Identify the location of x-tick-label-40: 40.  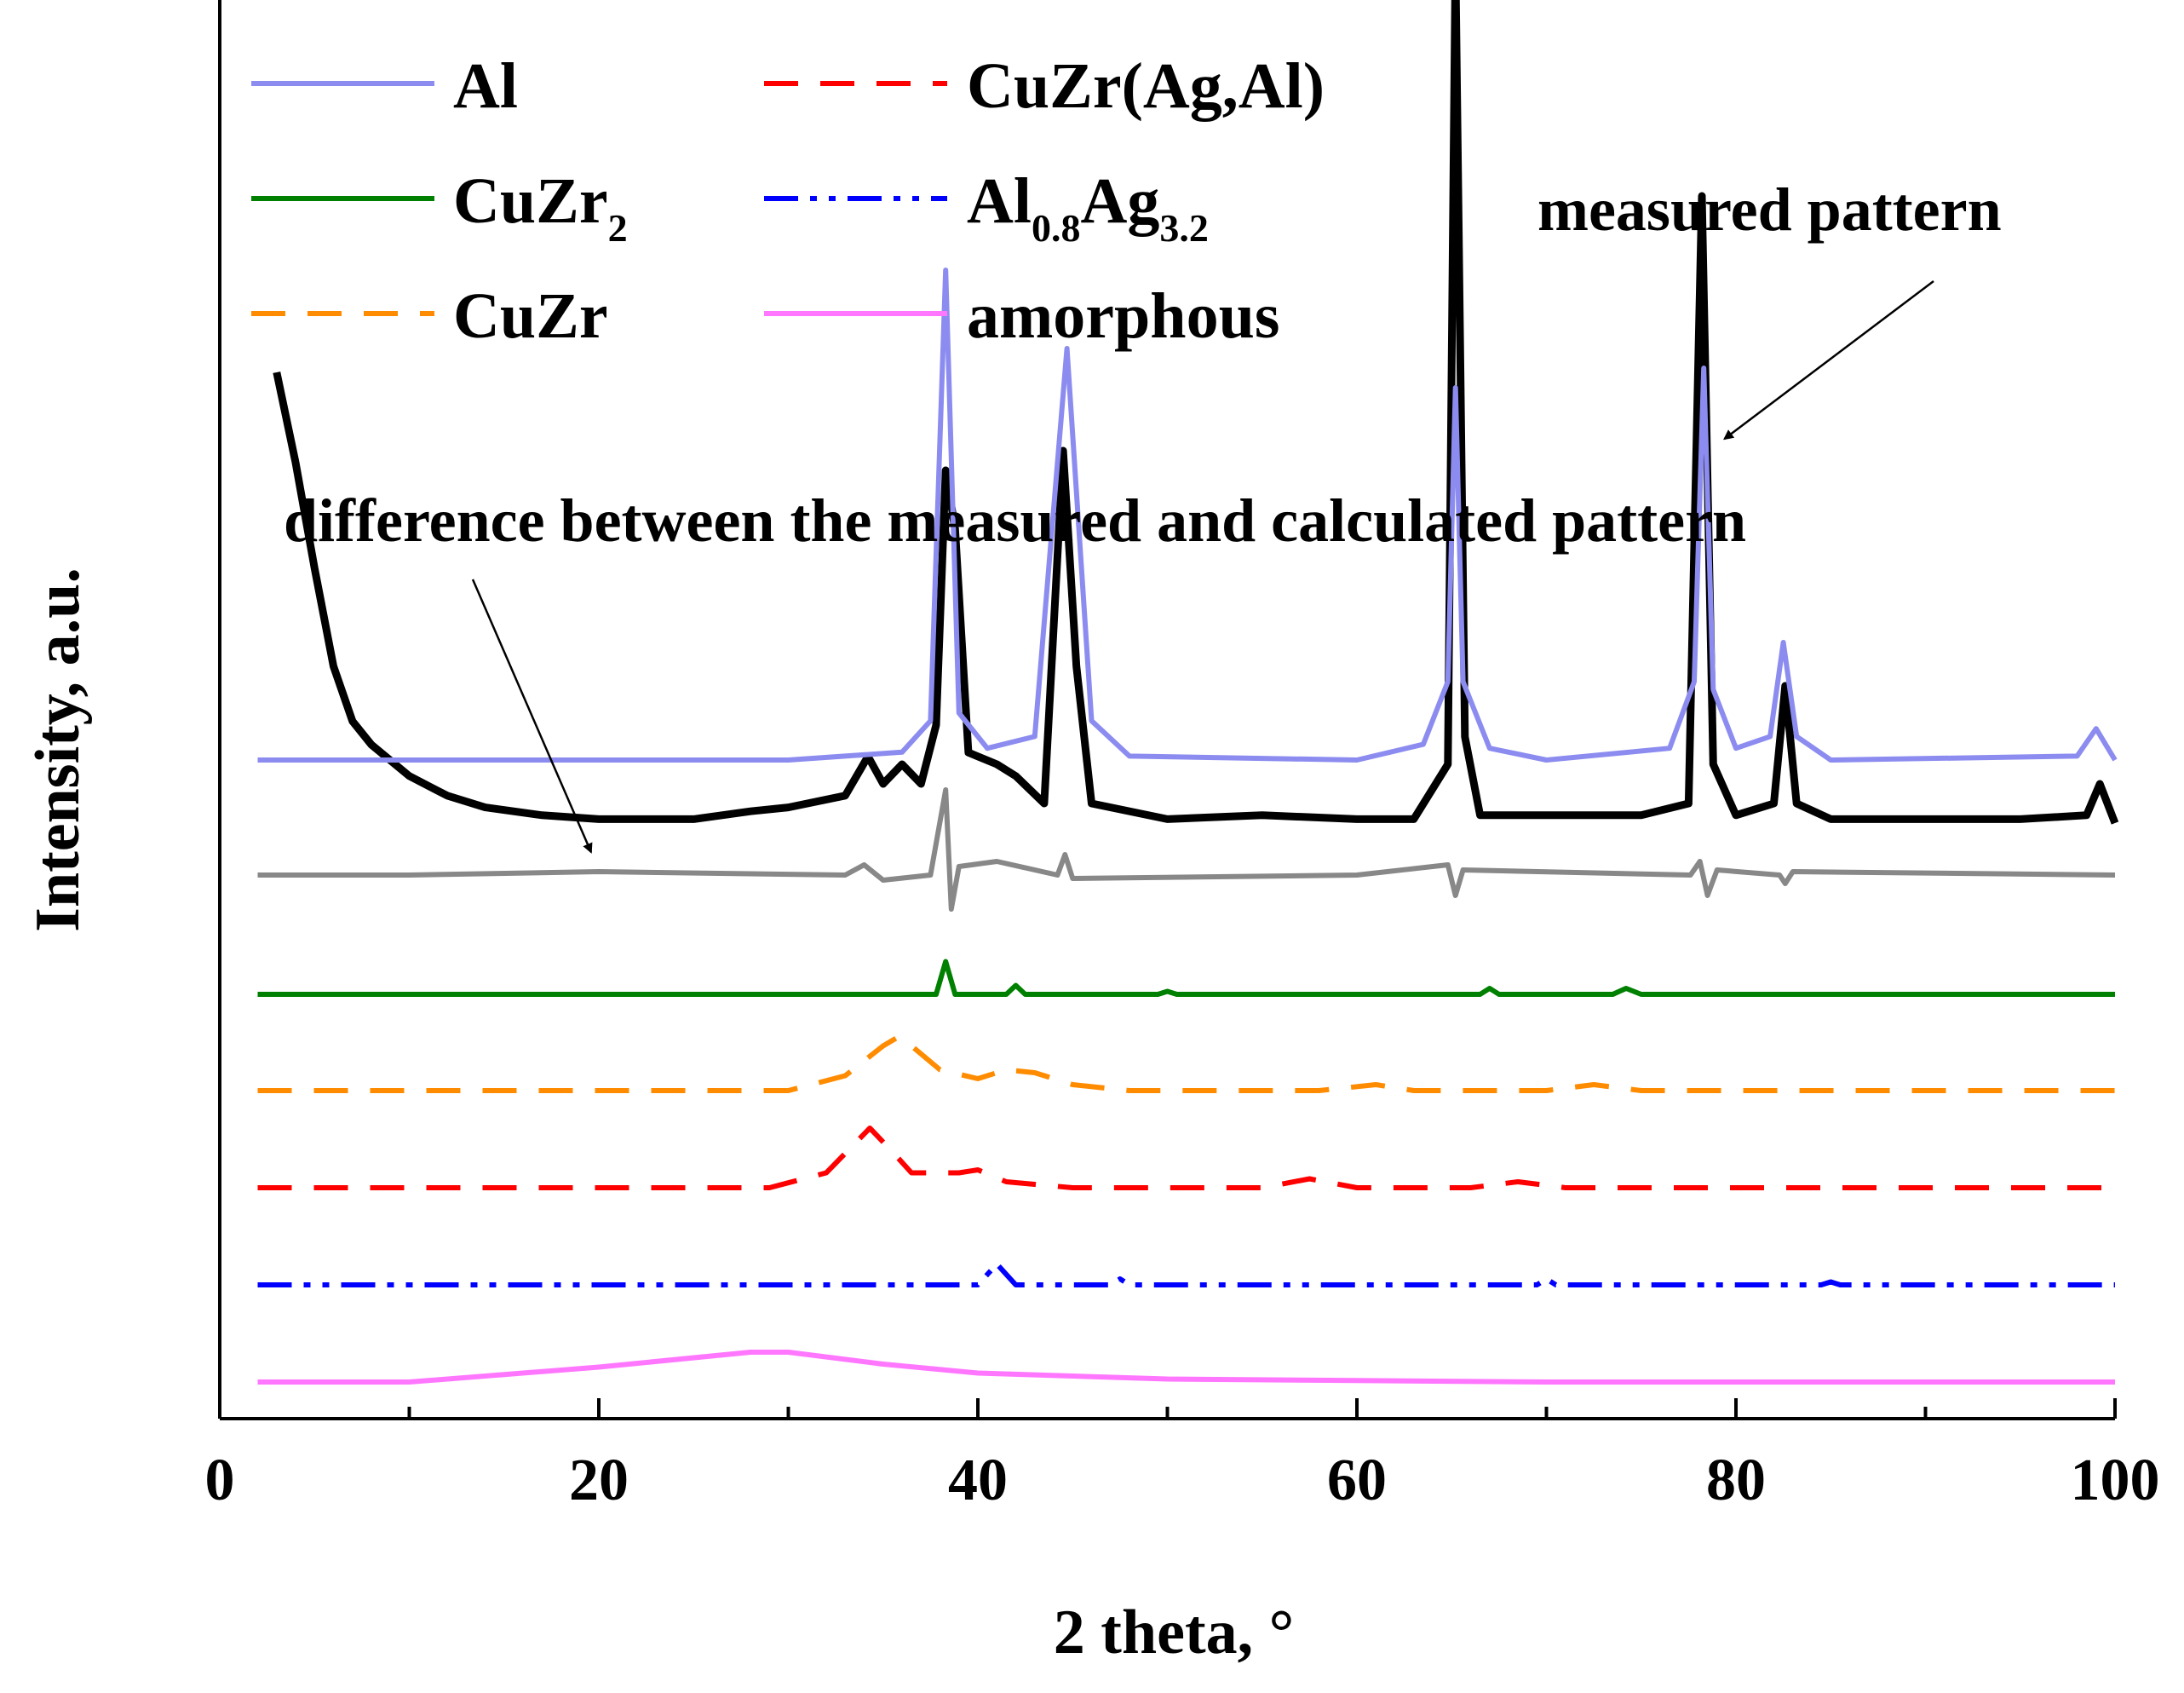
(978, 1481).